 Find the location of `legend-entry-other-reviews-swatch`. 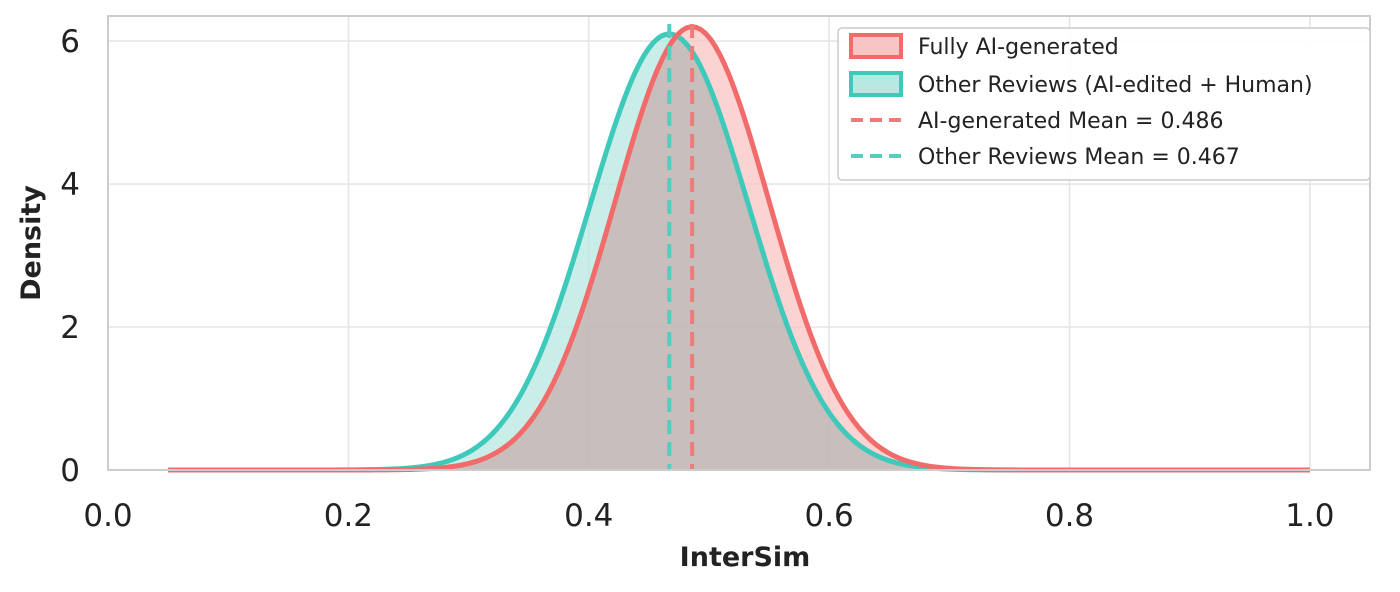

legend-entry-other-reviews-swatch is located at coordinates (876, 84).